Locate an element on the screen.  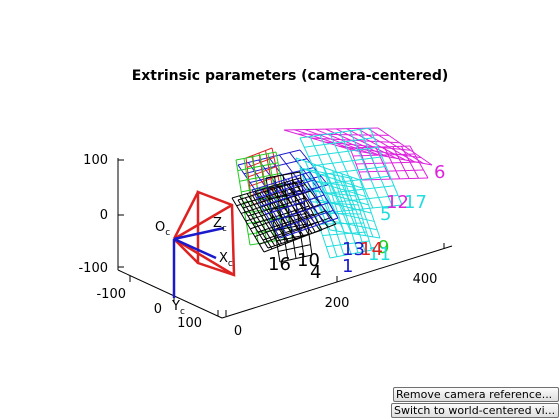
camera-frustum is located at coordinates (204, 233).